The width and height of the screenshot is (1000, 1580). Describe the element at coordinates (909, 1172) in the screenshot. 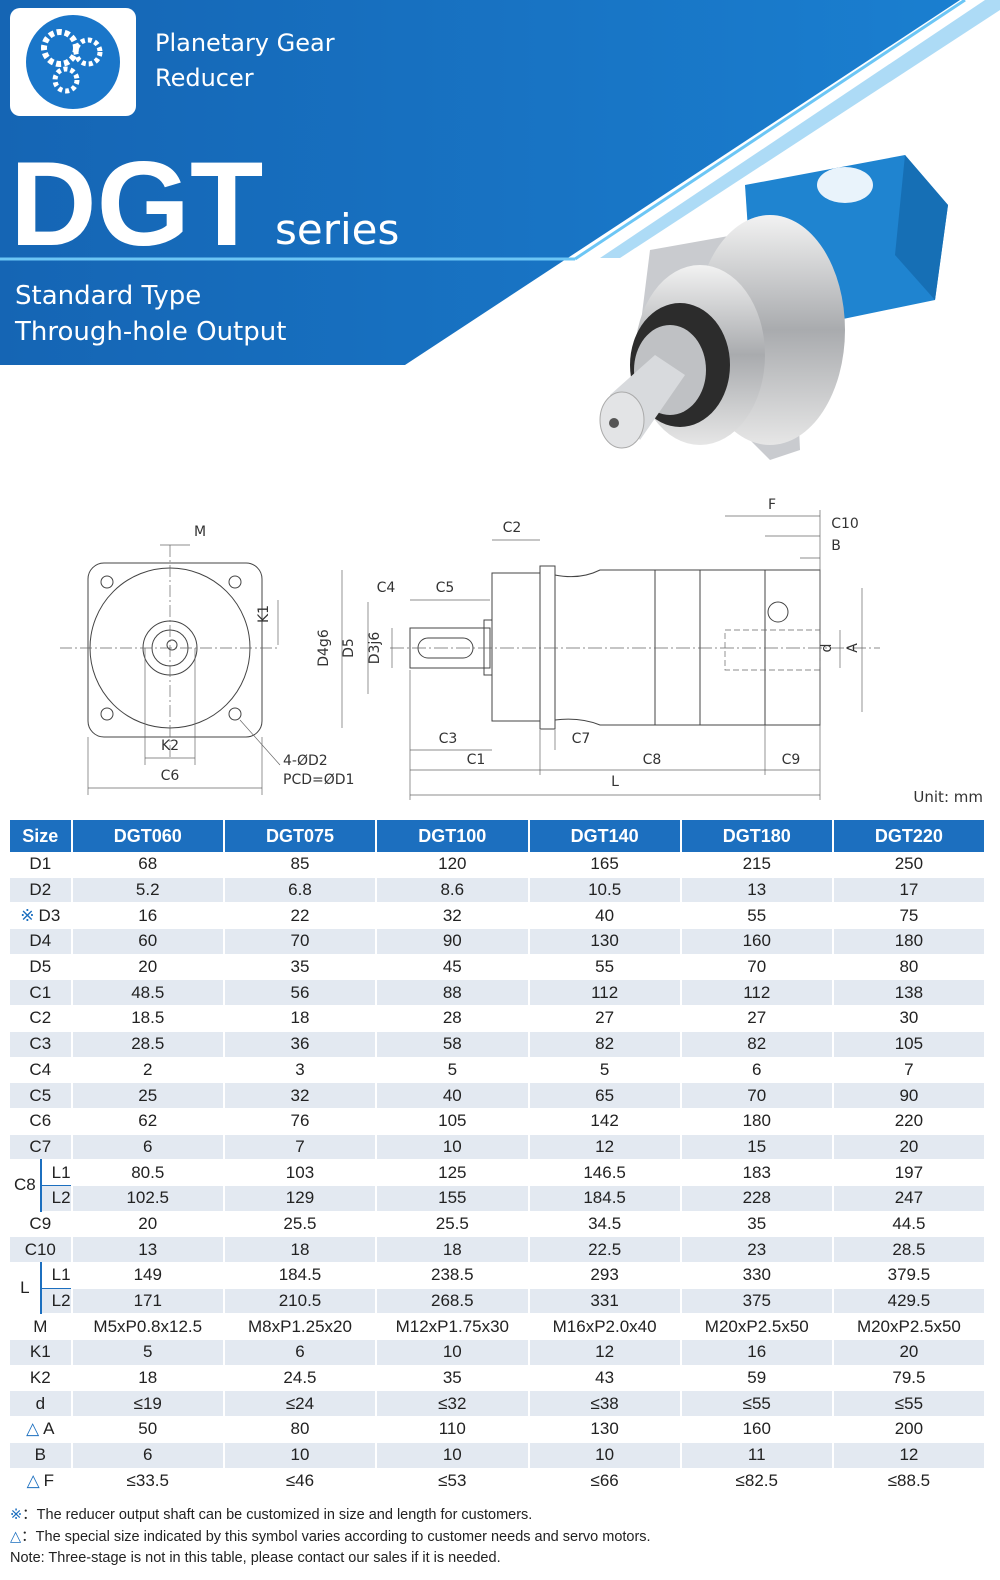

I see `value-cell: 197` at that location.